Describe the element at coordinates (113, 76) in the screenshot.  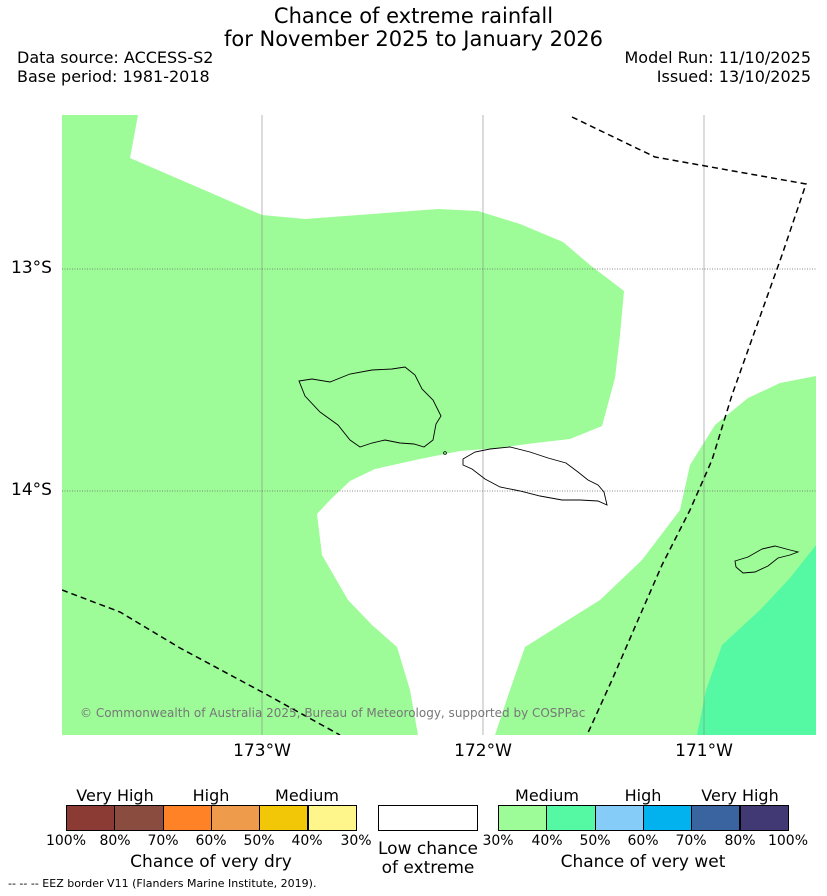
I see `base-period-label: Base period: 1981-2018` at that location.